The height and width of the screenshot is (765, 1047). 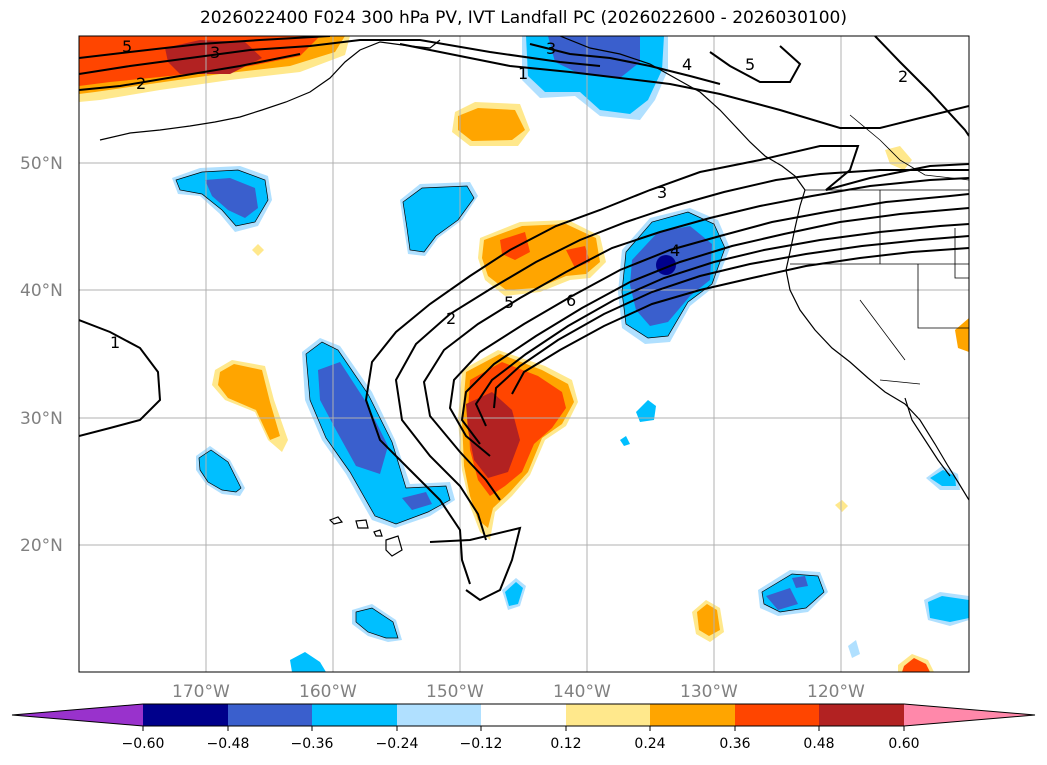 I want to click on longitude-labels: 170°W 160°W 150°W 140°W 130°W 120°W, so click(x=518, y=692).